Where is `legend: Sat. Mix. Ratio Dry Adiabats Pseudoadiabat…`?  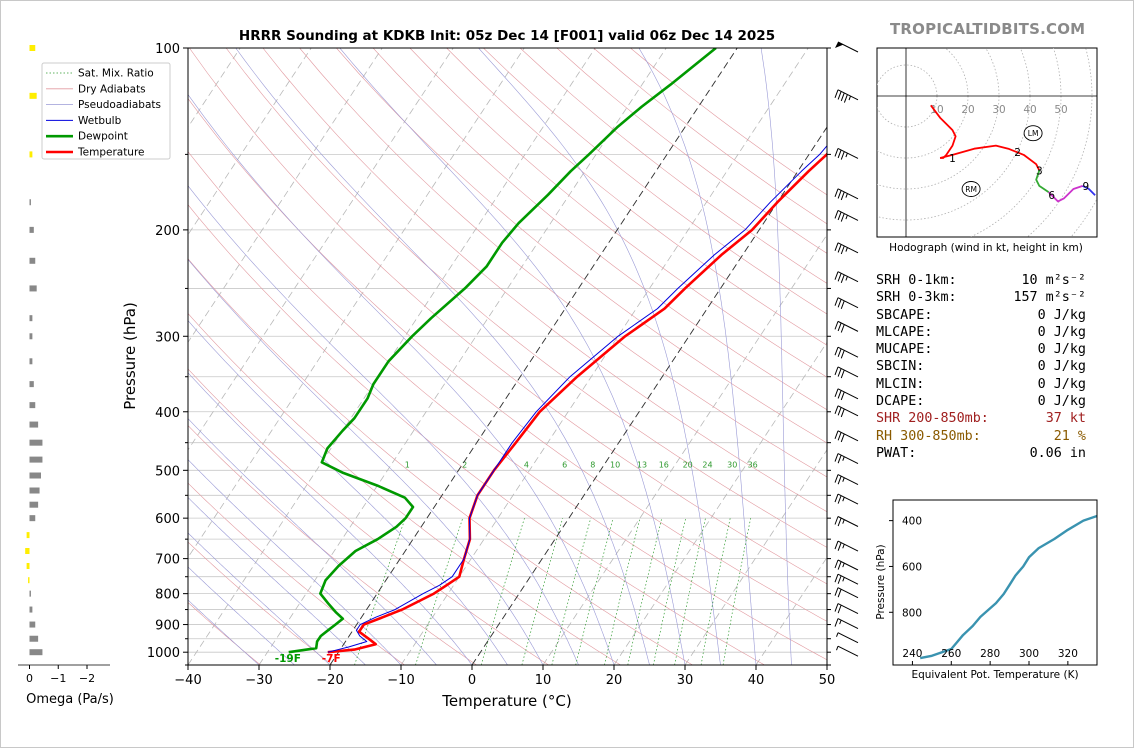 legend: Sat. Mix. Ratio Dry Adiabats Pseudoadiabat… is located at coordinates (106, 111).